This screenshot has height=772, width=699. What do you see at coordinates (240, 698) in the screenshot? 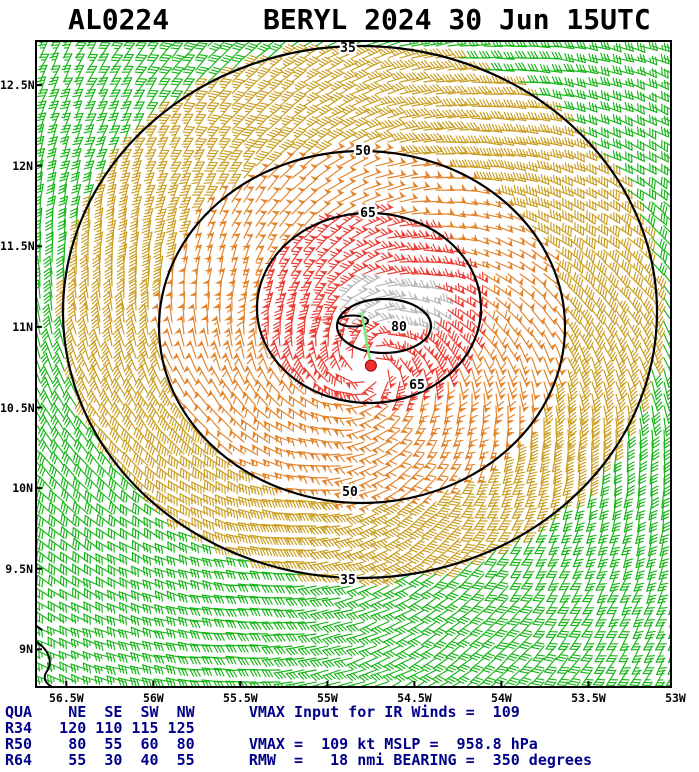
I see `x-tick-label: 55.5W` at bounding box center [240, 698].